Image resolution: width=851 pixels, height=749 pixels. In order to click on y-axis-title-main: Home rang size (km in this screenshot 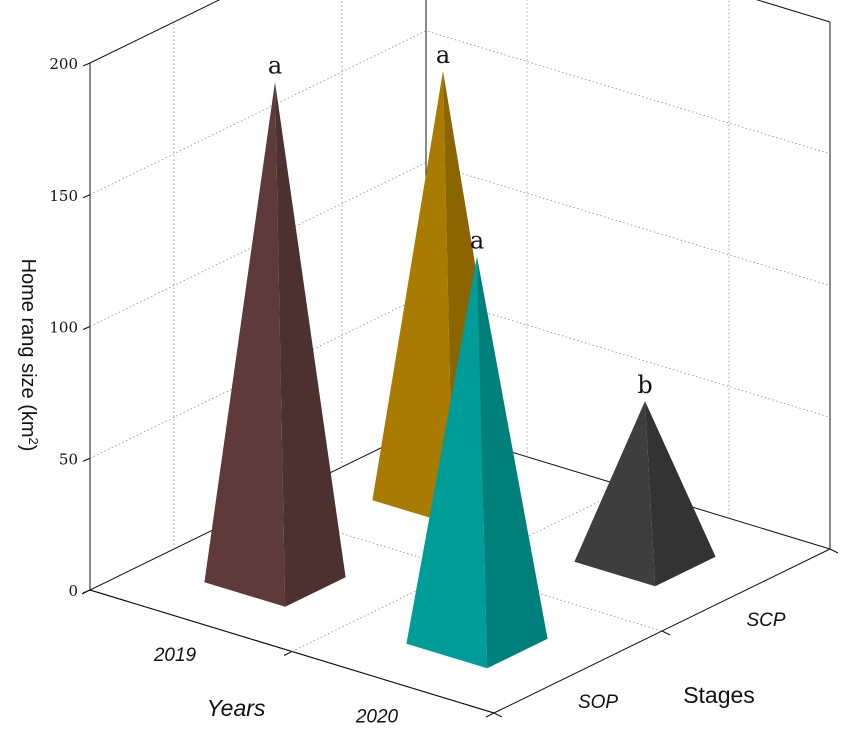, I will do `click(28, 348)`.